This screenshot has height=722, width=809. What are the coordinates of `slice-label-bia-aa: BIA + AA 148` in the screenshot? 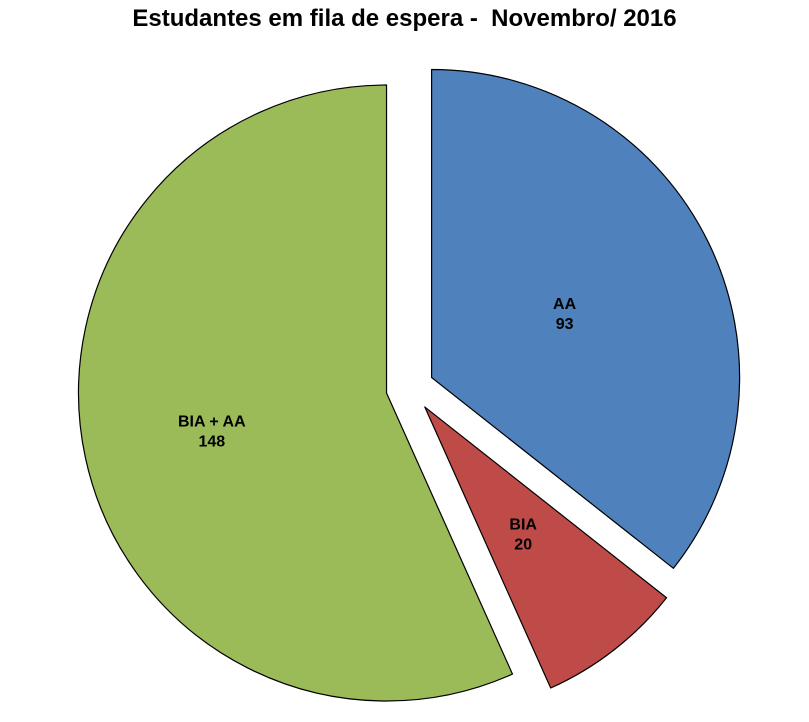 It's located at (212, 431).